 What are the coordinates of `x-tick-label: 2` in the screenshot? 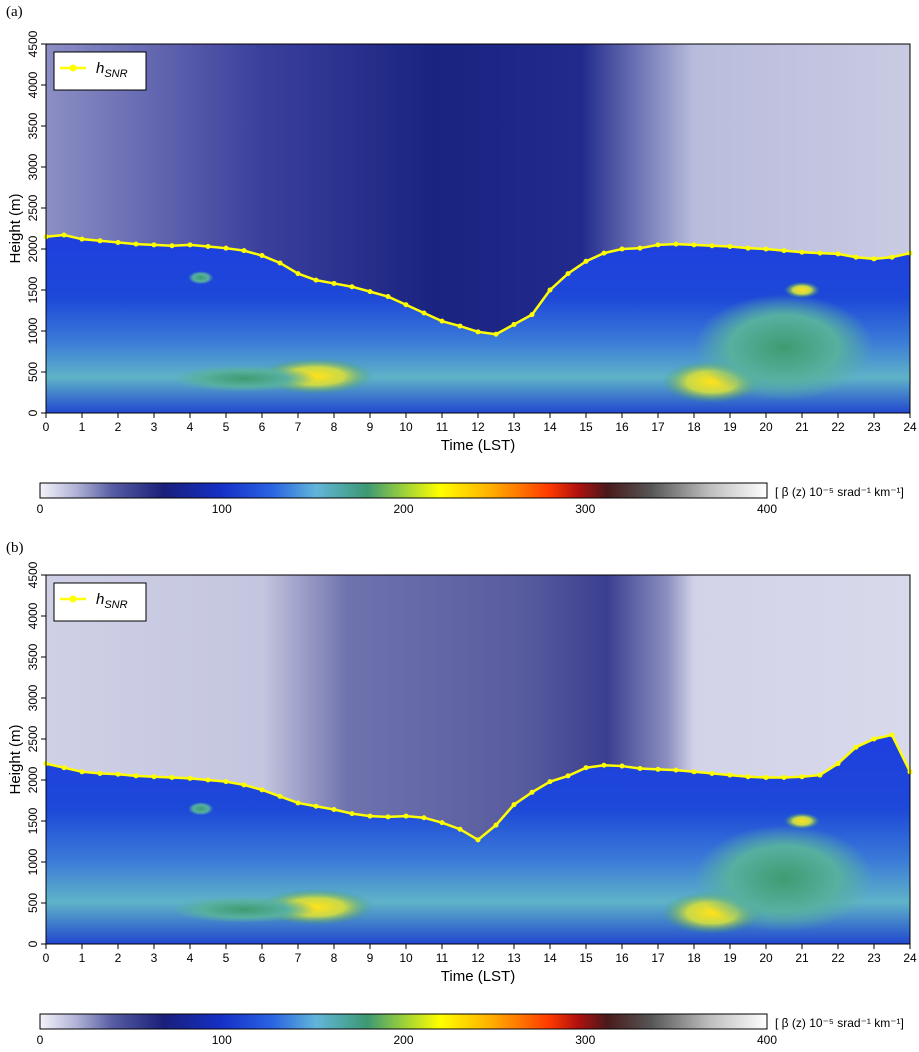 It's located at (118, 427).